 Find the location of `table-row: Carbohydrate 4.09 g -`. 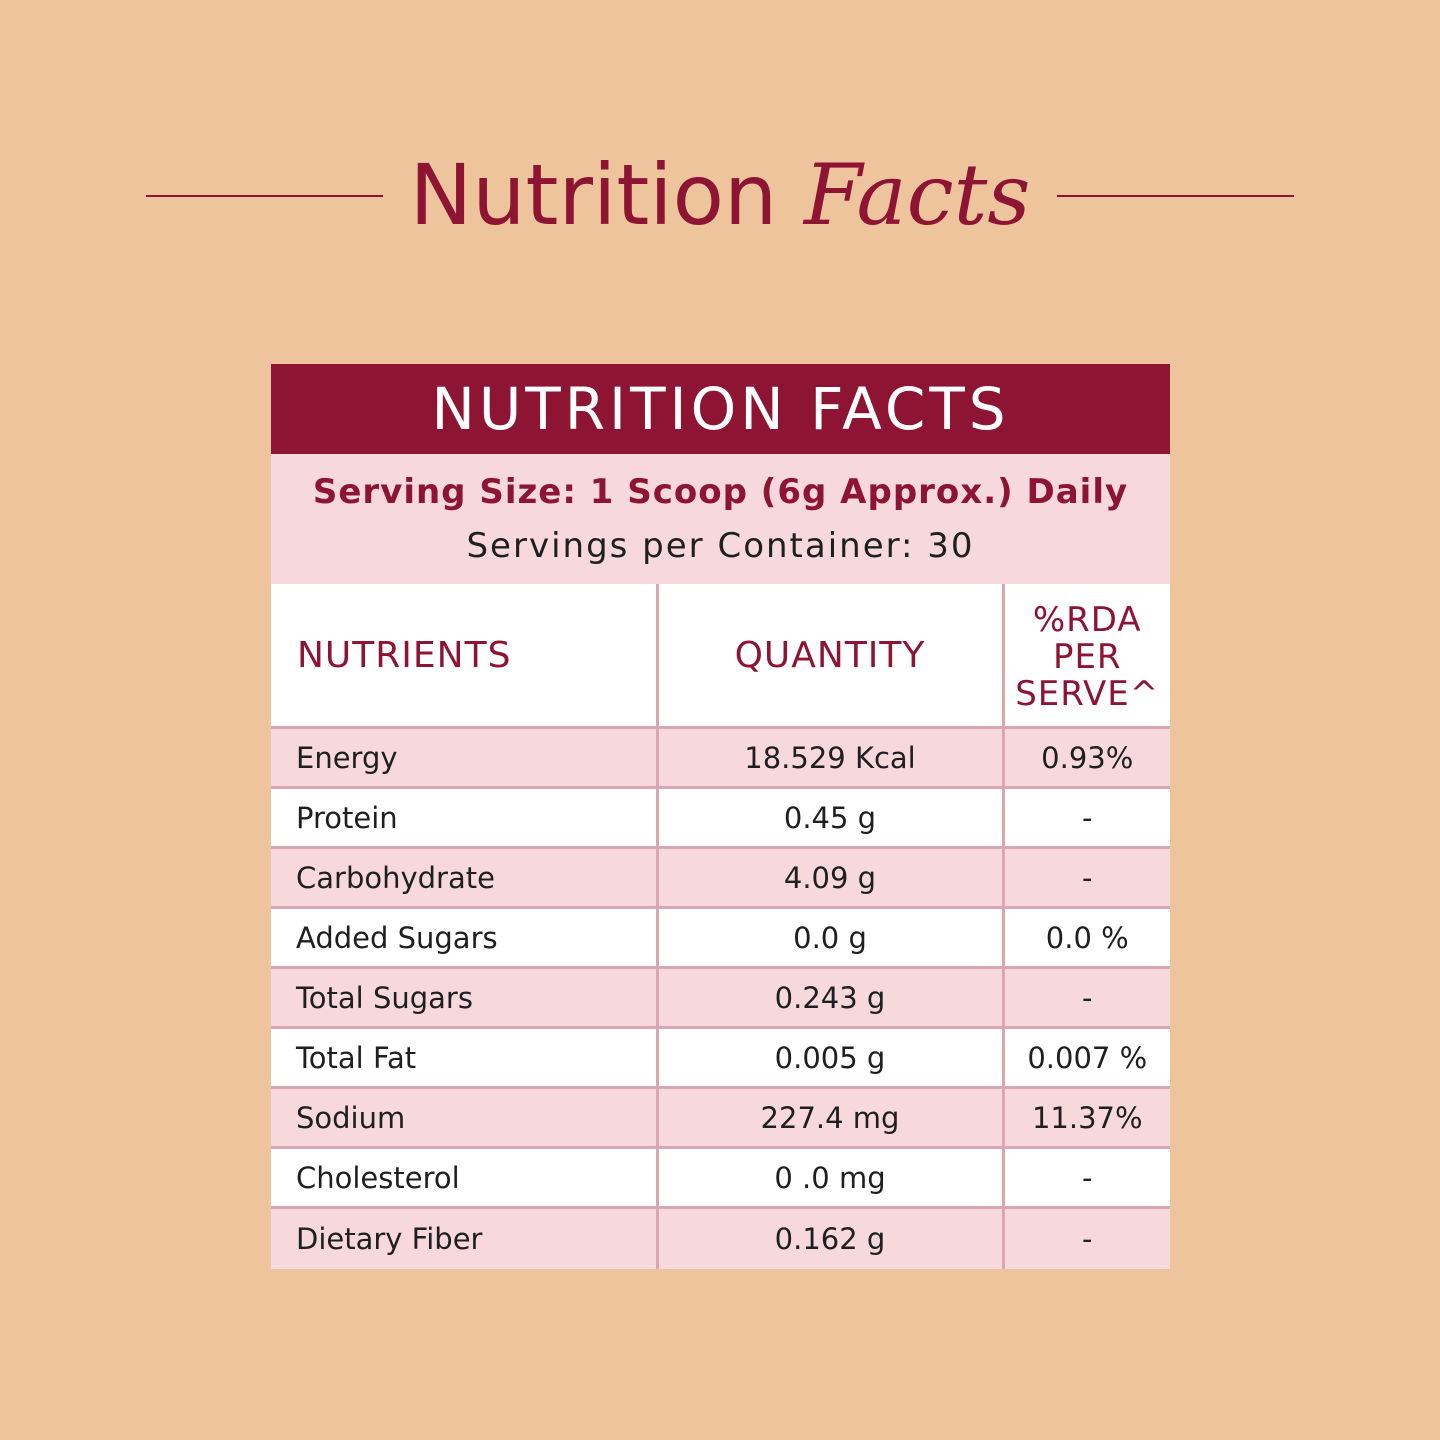

table-row: Carbohydrate 4.09 g - is located at coordinates (720, 878).